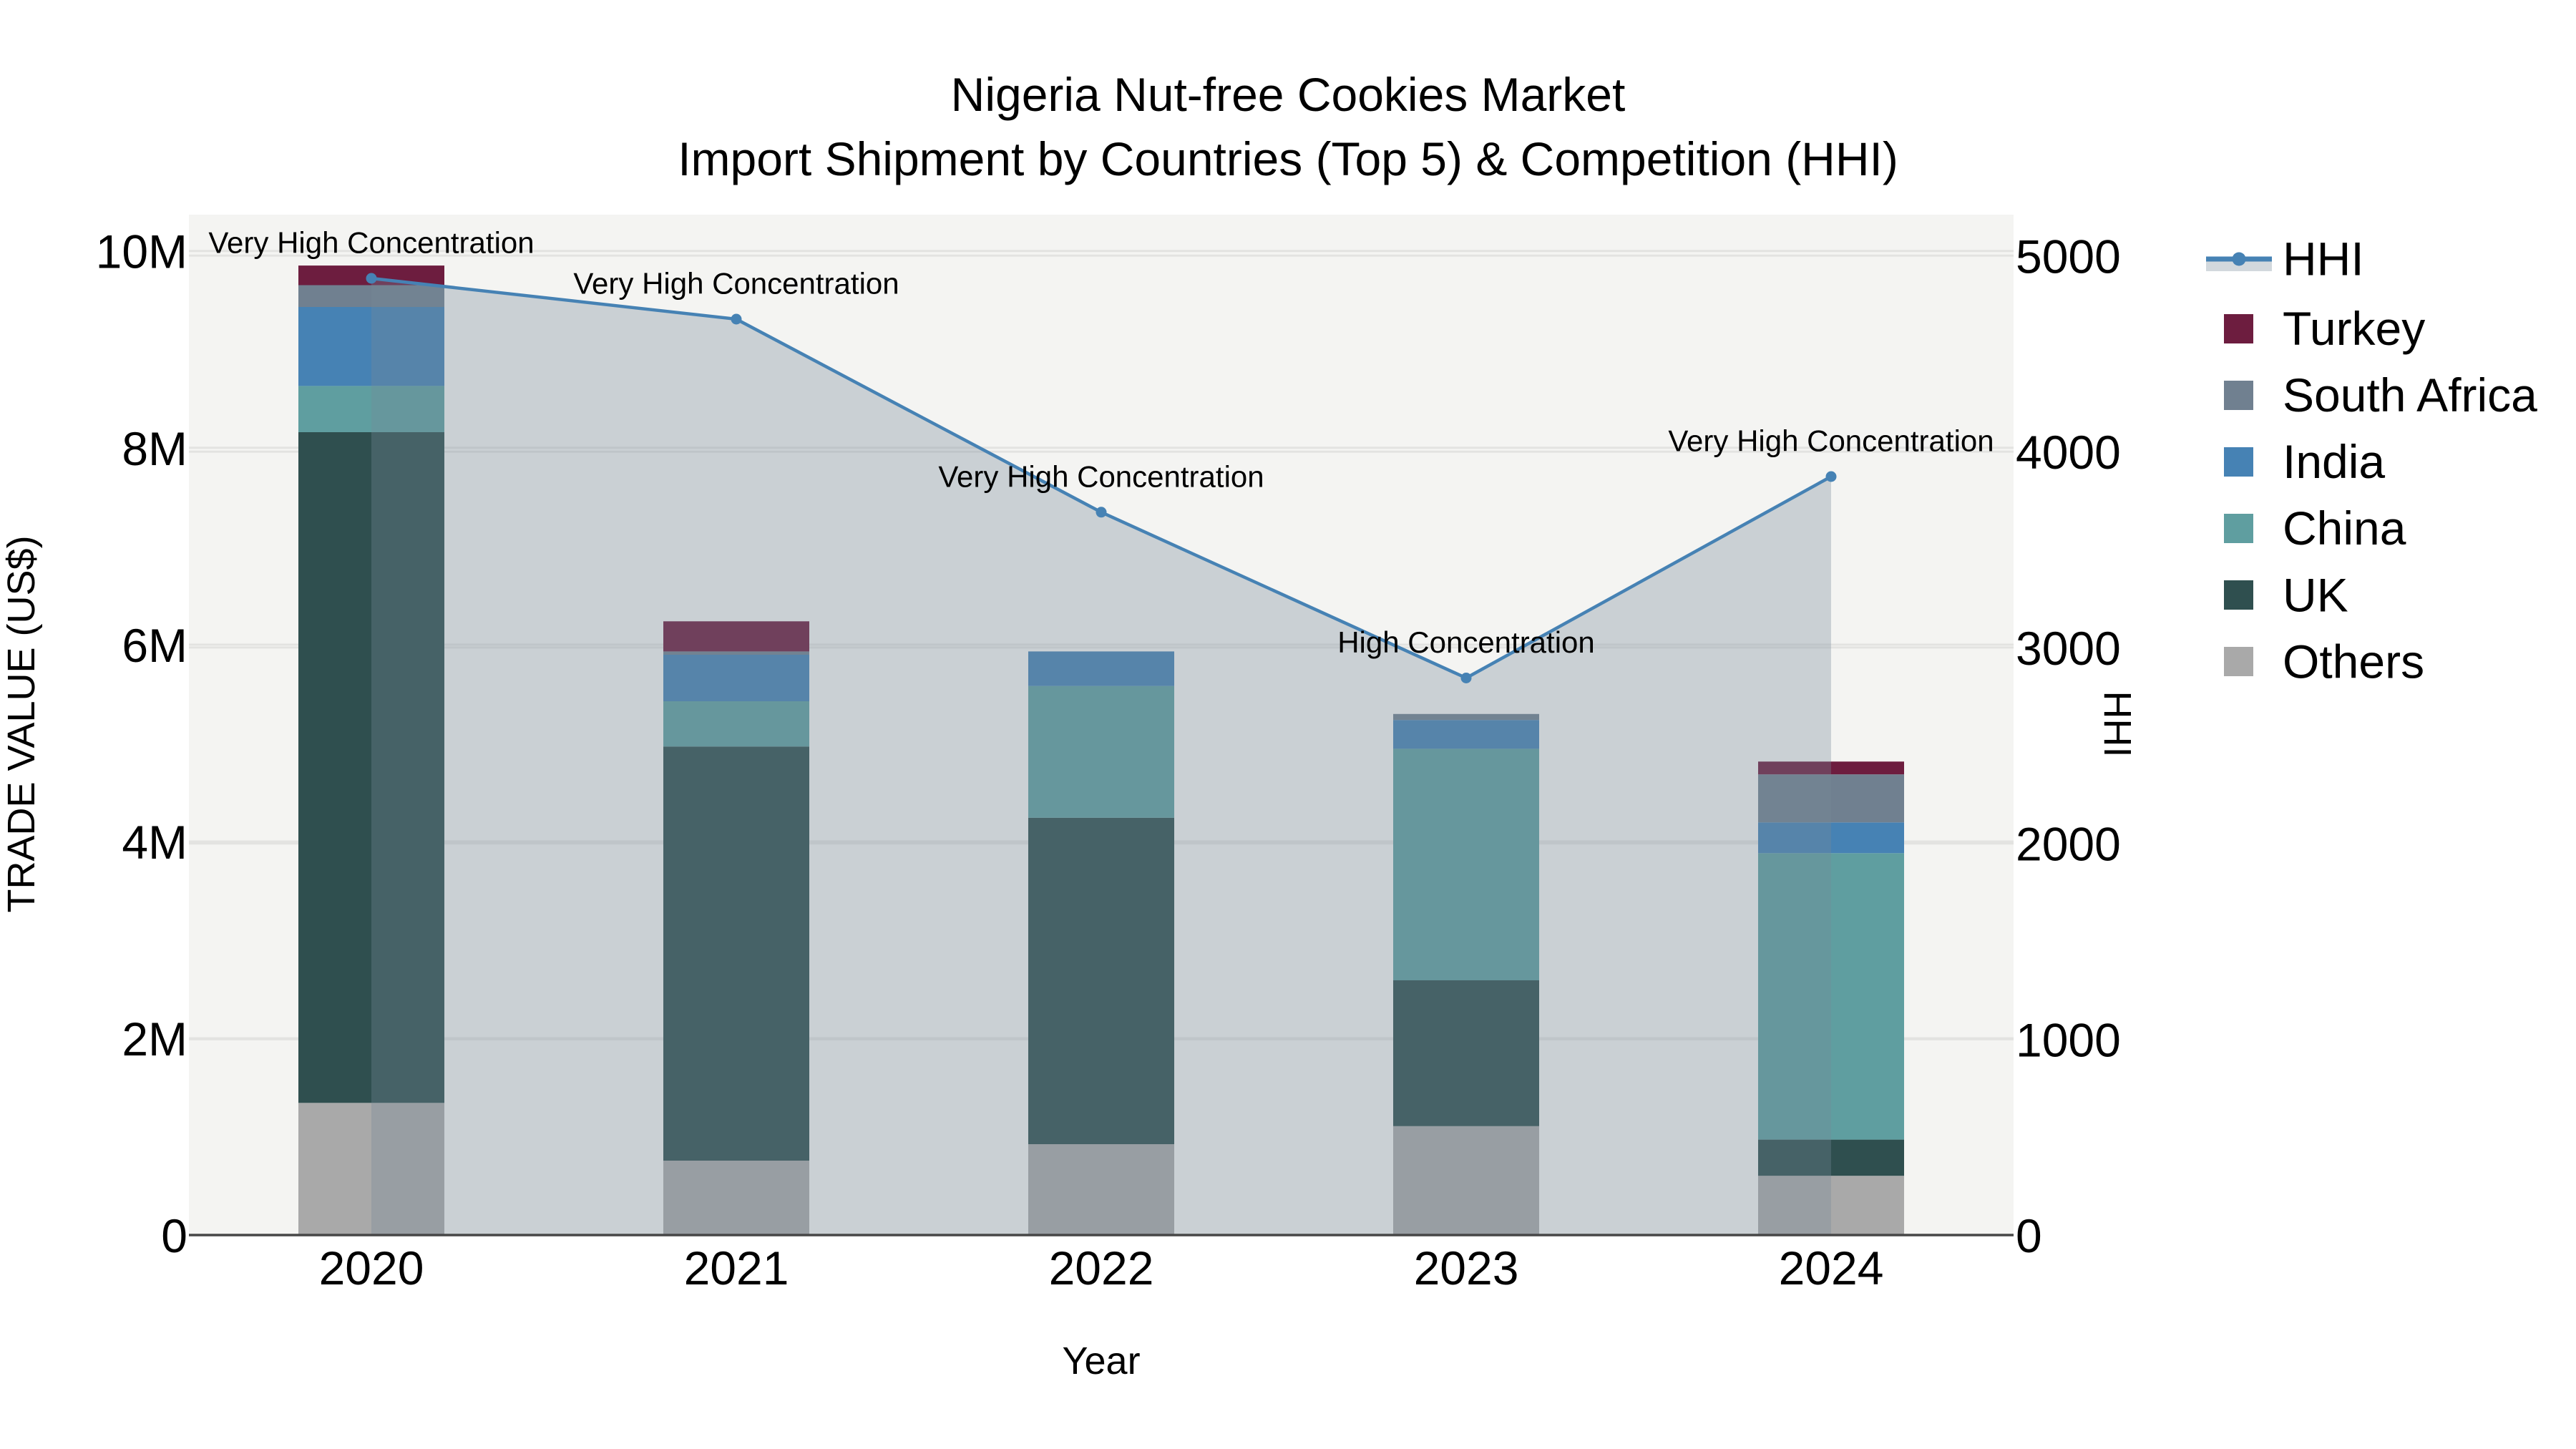 This screenshot has height=1449, width=2576. I want to click on svg-text: 2024, so click(1831, 1267).